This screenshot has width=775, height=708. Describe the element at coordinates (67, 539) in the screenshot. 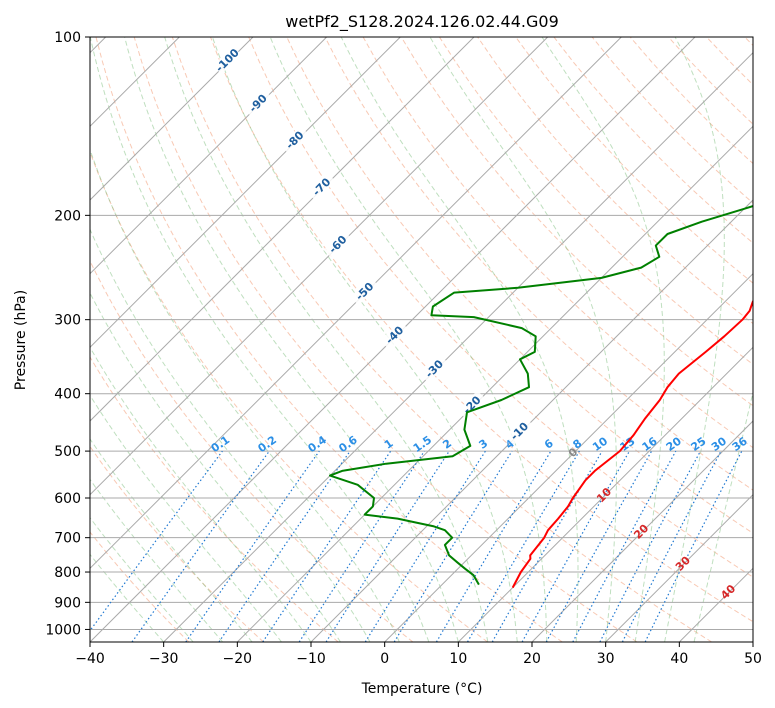

I see `y-tick-label: 700` at that location.